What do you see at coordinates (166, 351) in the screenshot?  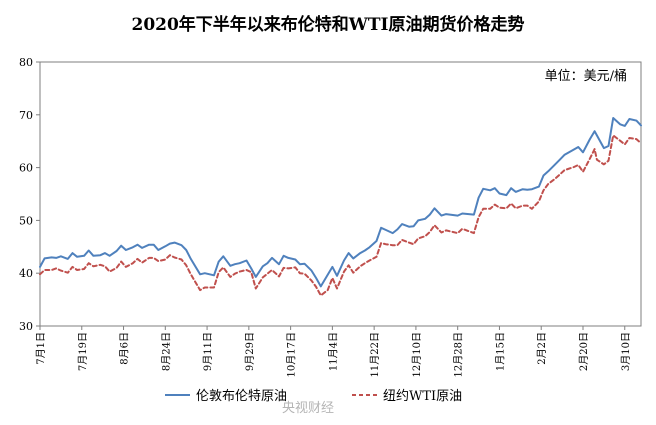 I see `x-tick-label: 8月24日` at bounding box center [166, 351].